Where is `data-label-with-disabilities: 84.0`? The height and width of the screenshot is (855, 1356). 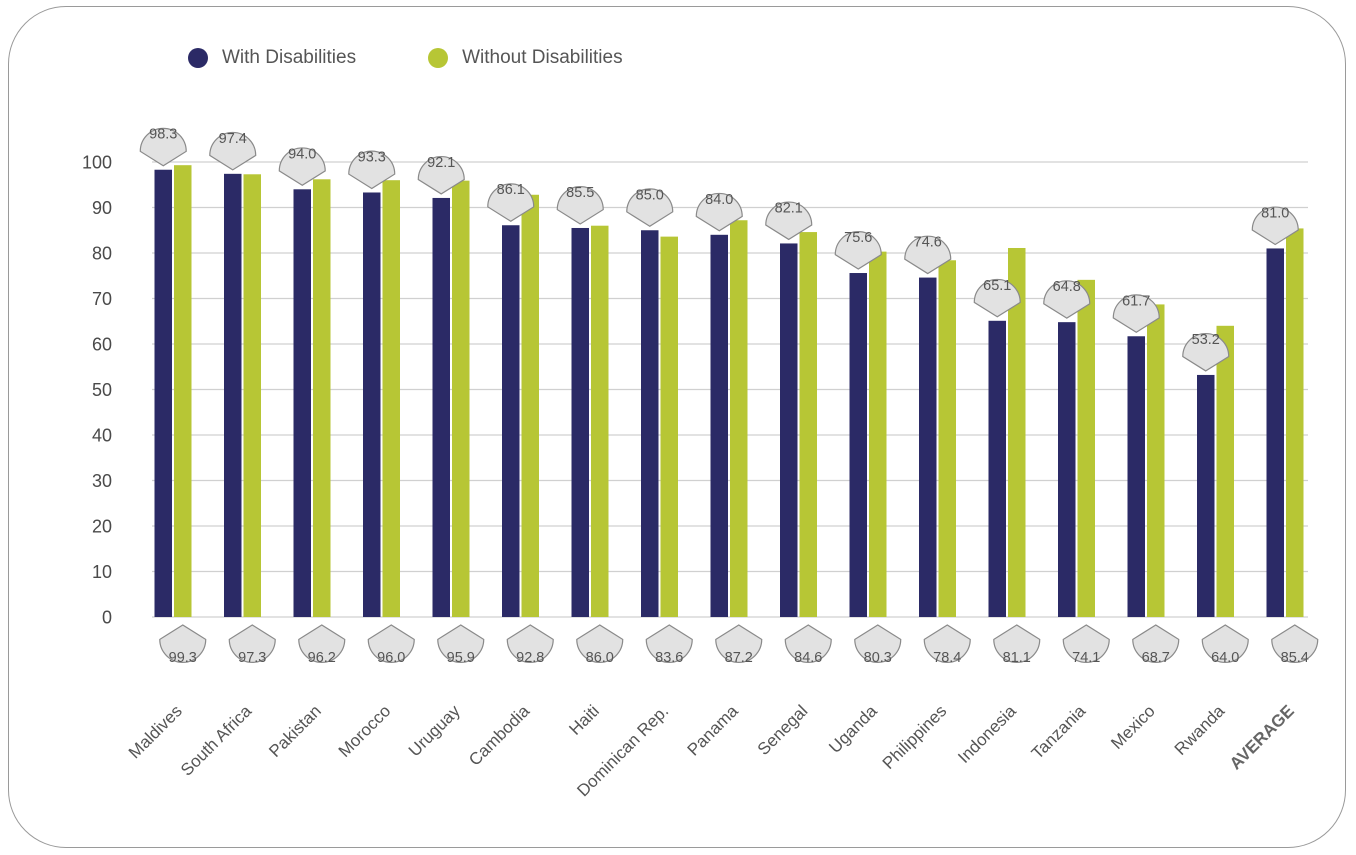 data-label-with-disabilities: 84.0 is located at coordinates (719, 200).